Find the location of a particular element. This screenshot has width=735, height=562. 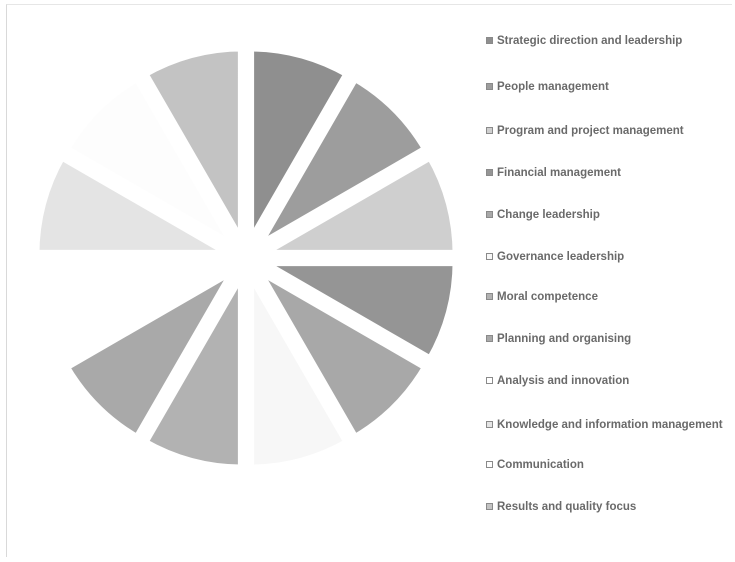

legend-item: Knowledge and information management is located at coordinates (610, 425).